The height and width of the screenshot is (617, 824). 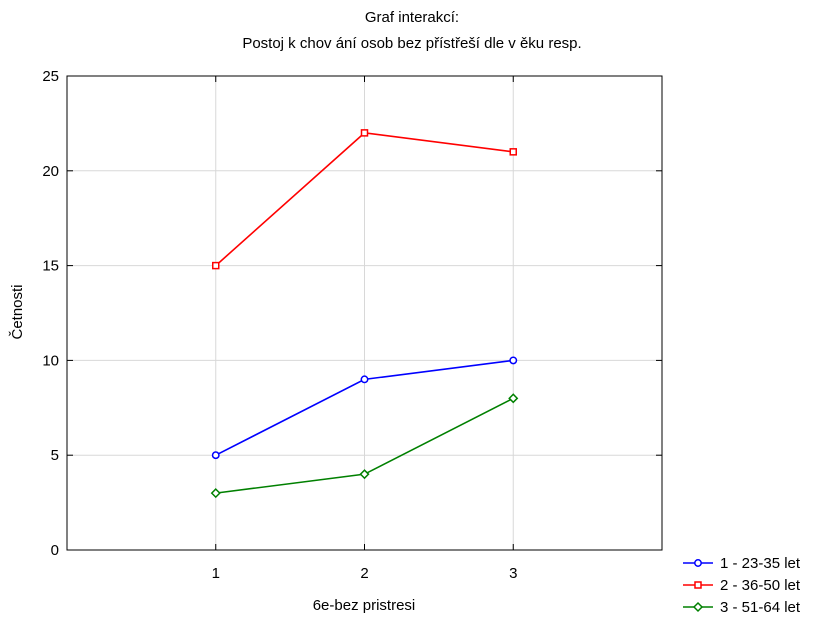 I want to click on legend-item: 2 - 36-50 let, so click(x=742, y=585).